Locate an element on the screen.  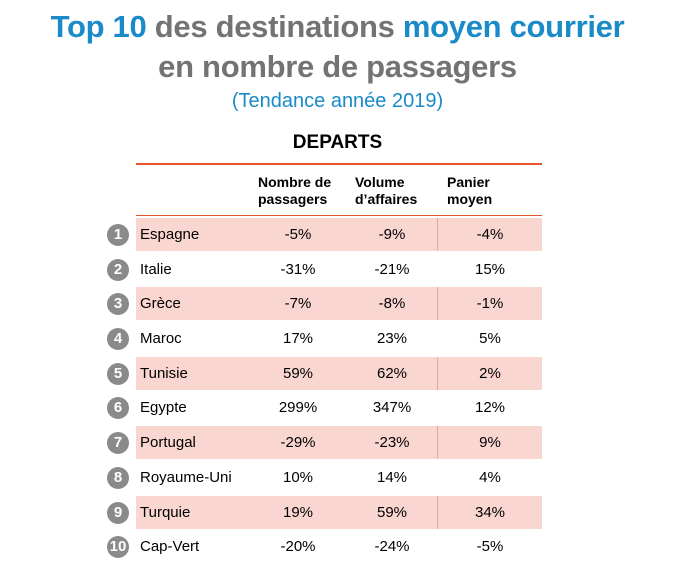
rank-badge: 3 is located at coordinates (118, 304).